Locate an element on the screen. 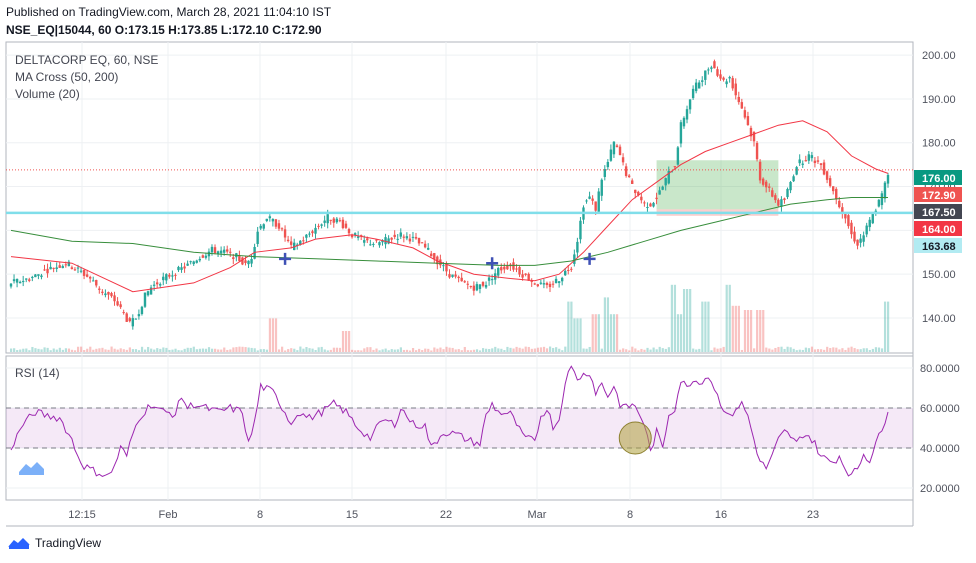  legend-ma-cross: MA Cross (50, 200) is located at coordinates (67, 77).